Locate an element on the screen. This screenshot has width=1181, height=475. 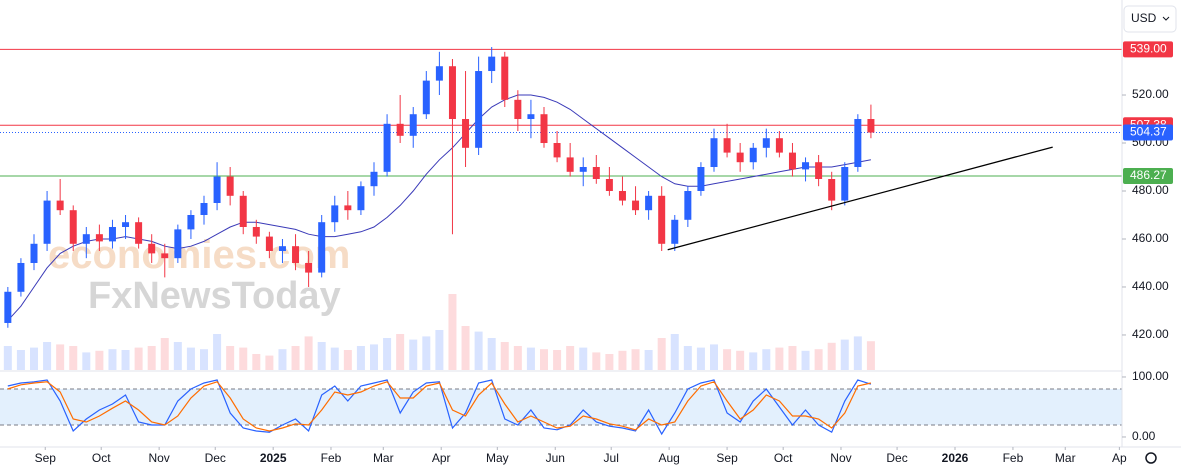
x-tick-label: May is located at coordinates (497, 458).